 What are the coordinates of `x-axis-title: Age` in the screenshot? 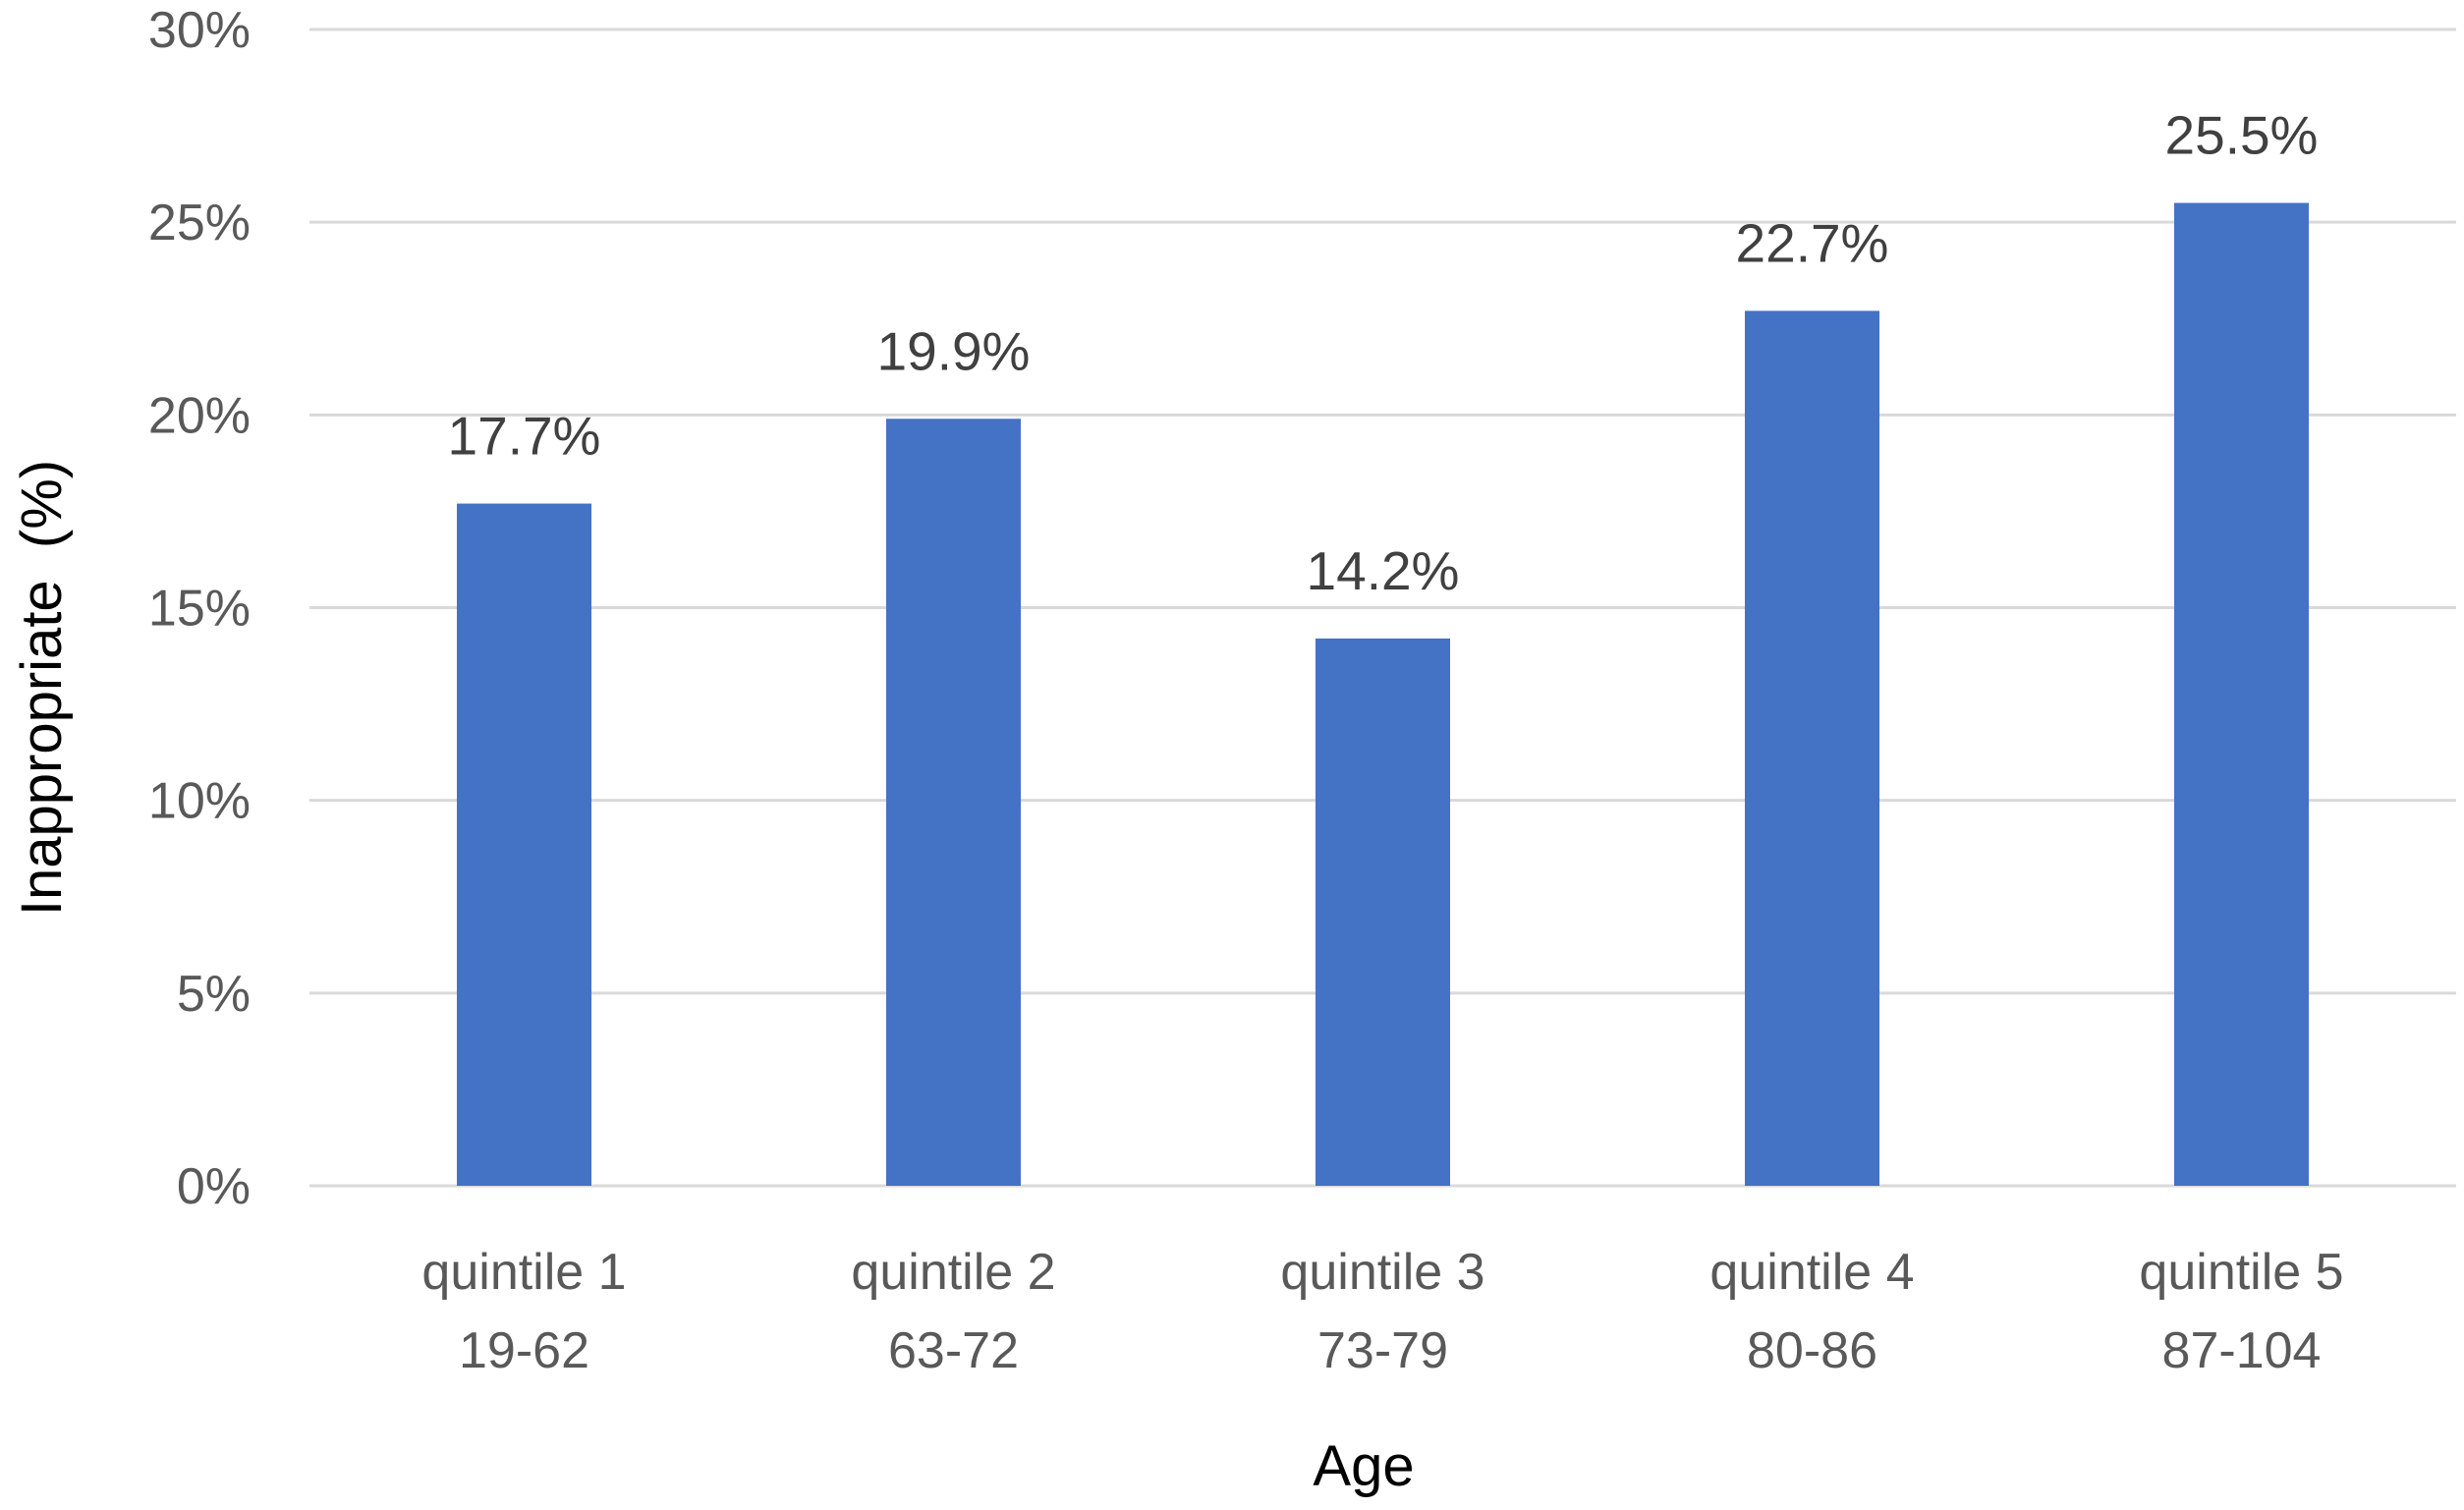 It's located at (1363, 1466).